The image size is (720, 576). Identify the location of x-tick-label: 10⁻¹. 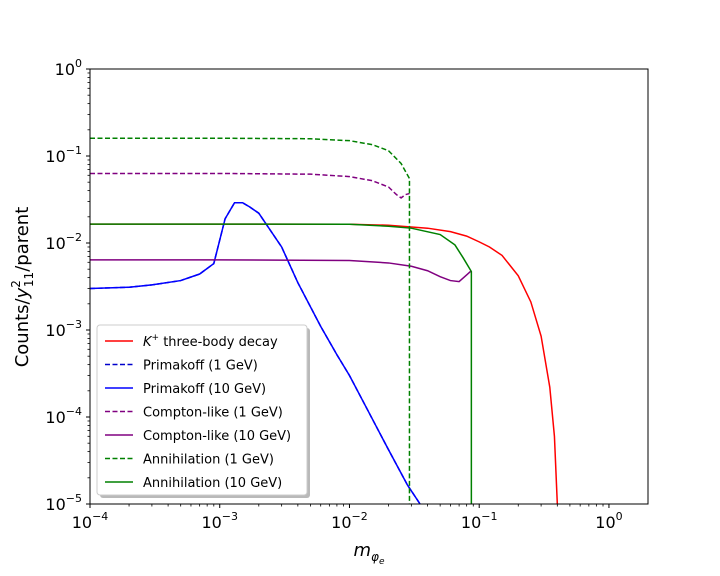
(479, 521).